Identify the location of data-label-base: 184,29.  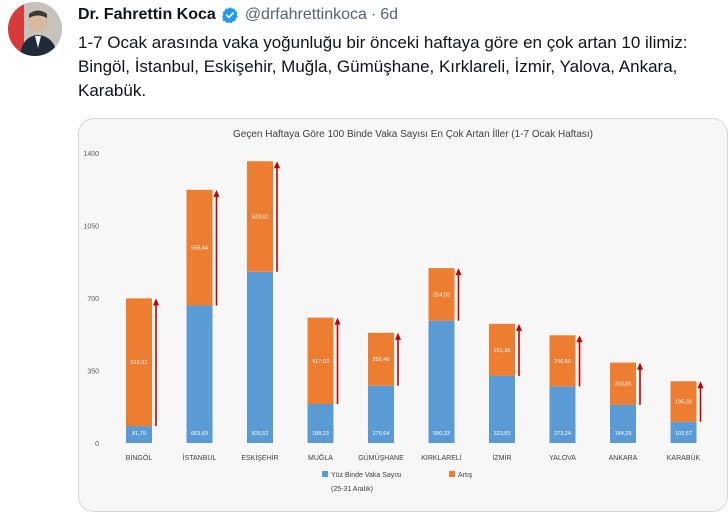
(623, 434).